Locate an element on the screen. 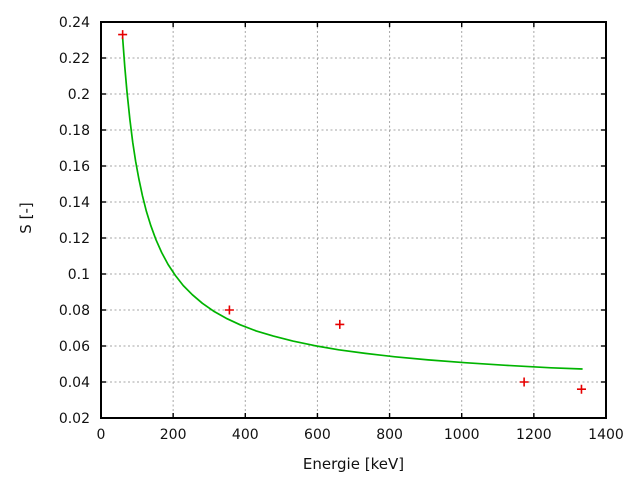  y-axis-title: S [-] is located at coordinates (26, 218).